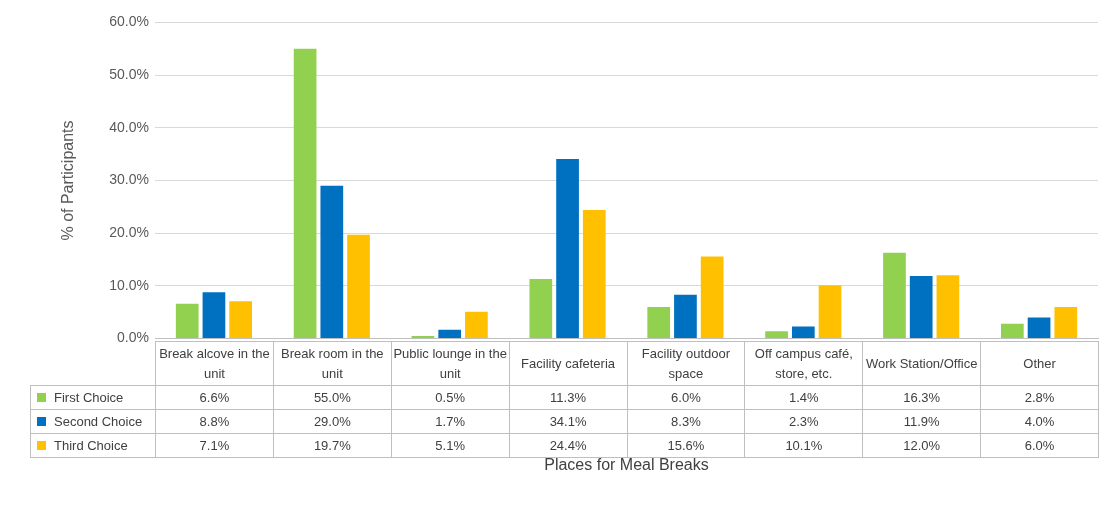 The width and height of the screenshot is (1110, 514). Describe the element at coordinates (1039, 397) in the screenshot. I see `data-label: 2.8%` at that location.